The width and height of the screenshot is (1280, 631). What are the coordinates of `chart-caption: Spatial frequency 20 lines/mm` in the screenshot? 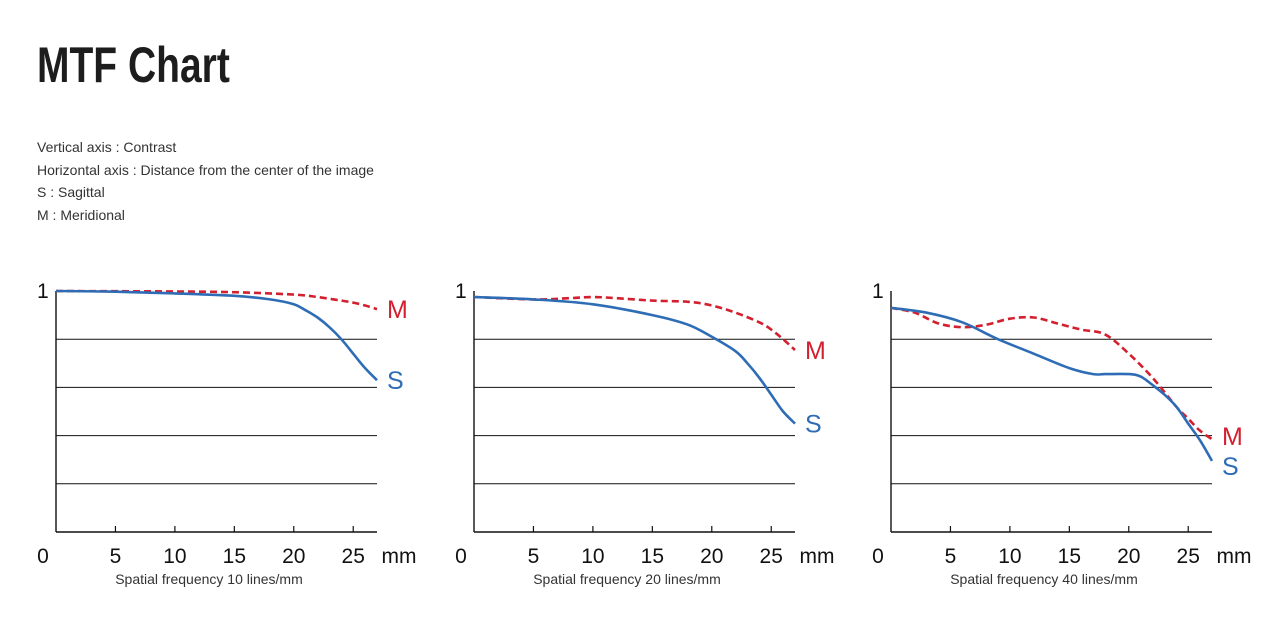 It's located at (627, 579).